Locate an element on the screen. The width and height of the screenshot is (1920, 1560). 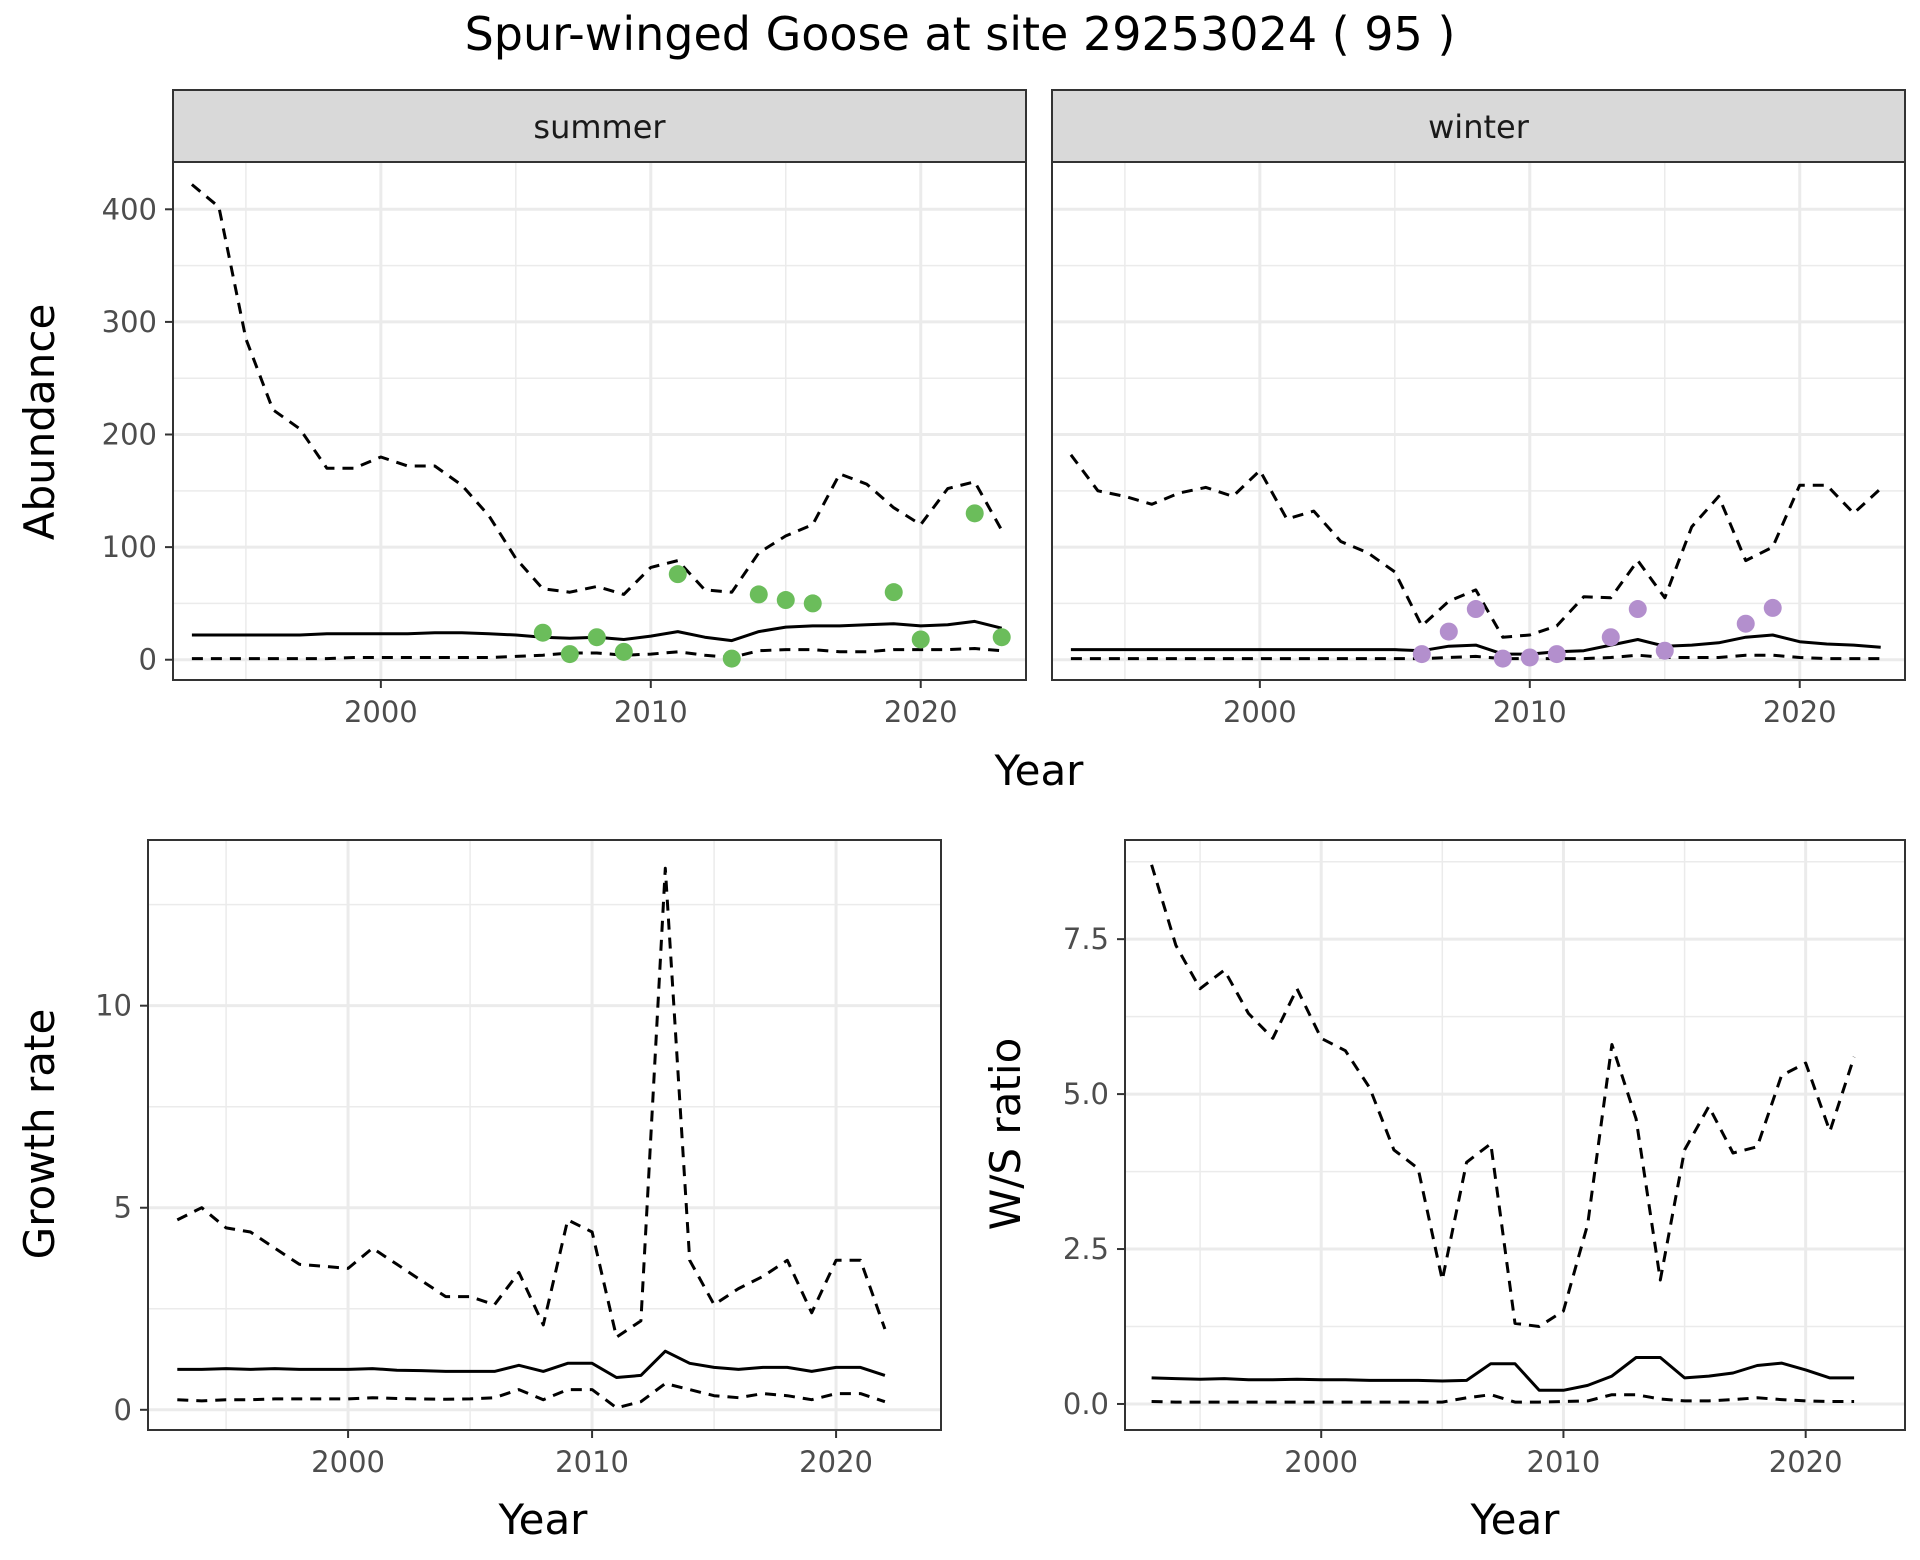
summer-x-tick-label: 2000 is located at coordinates (381, 712).